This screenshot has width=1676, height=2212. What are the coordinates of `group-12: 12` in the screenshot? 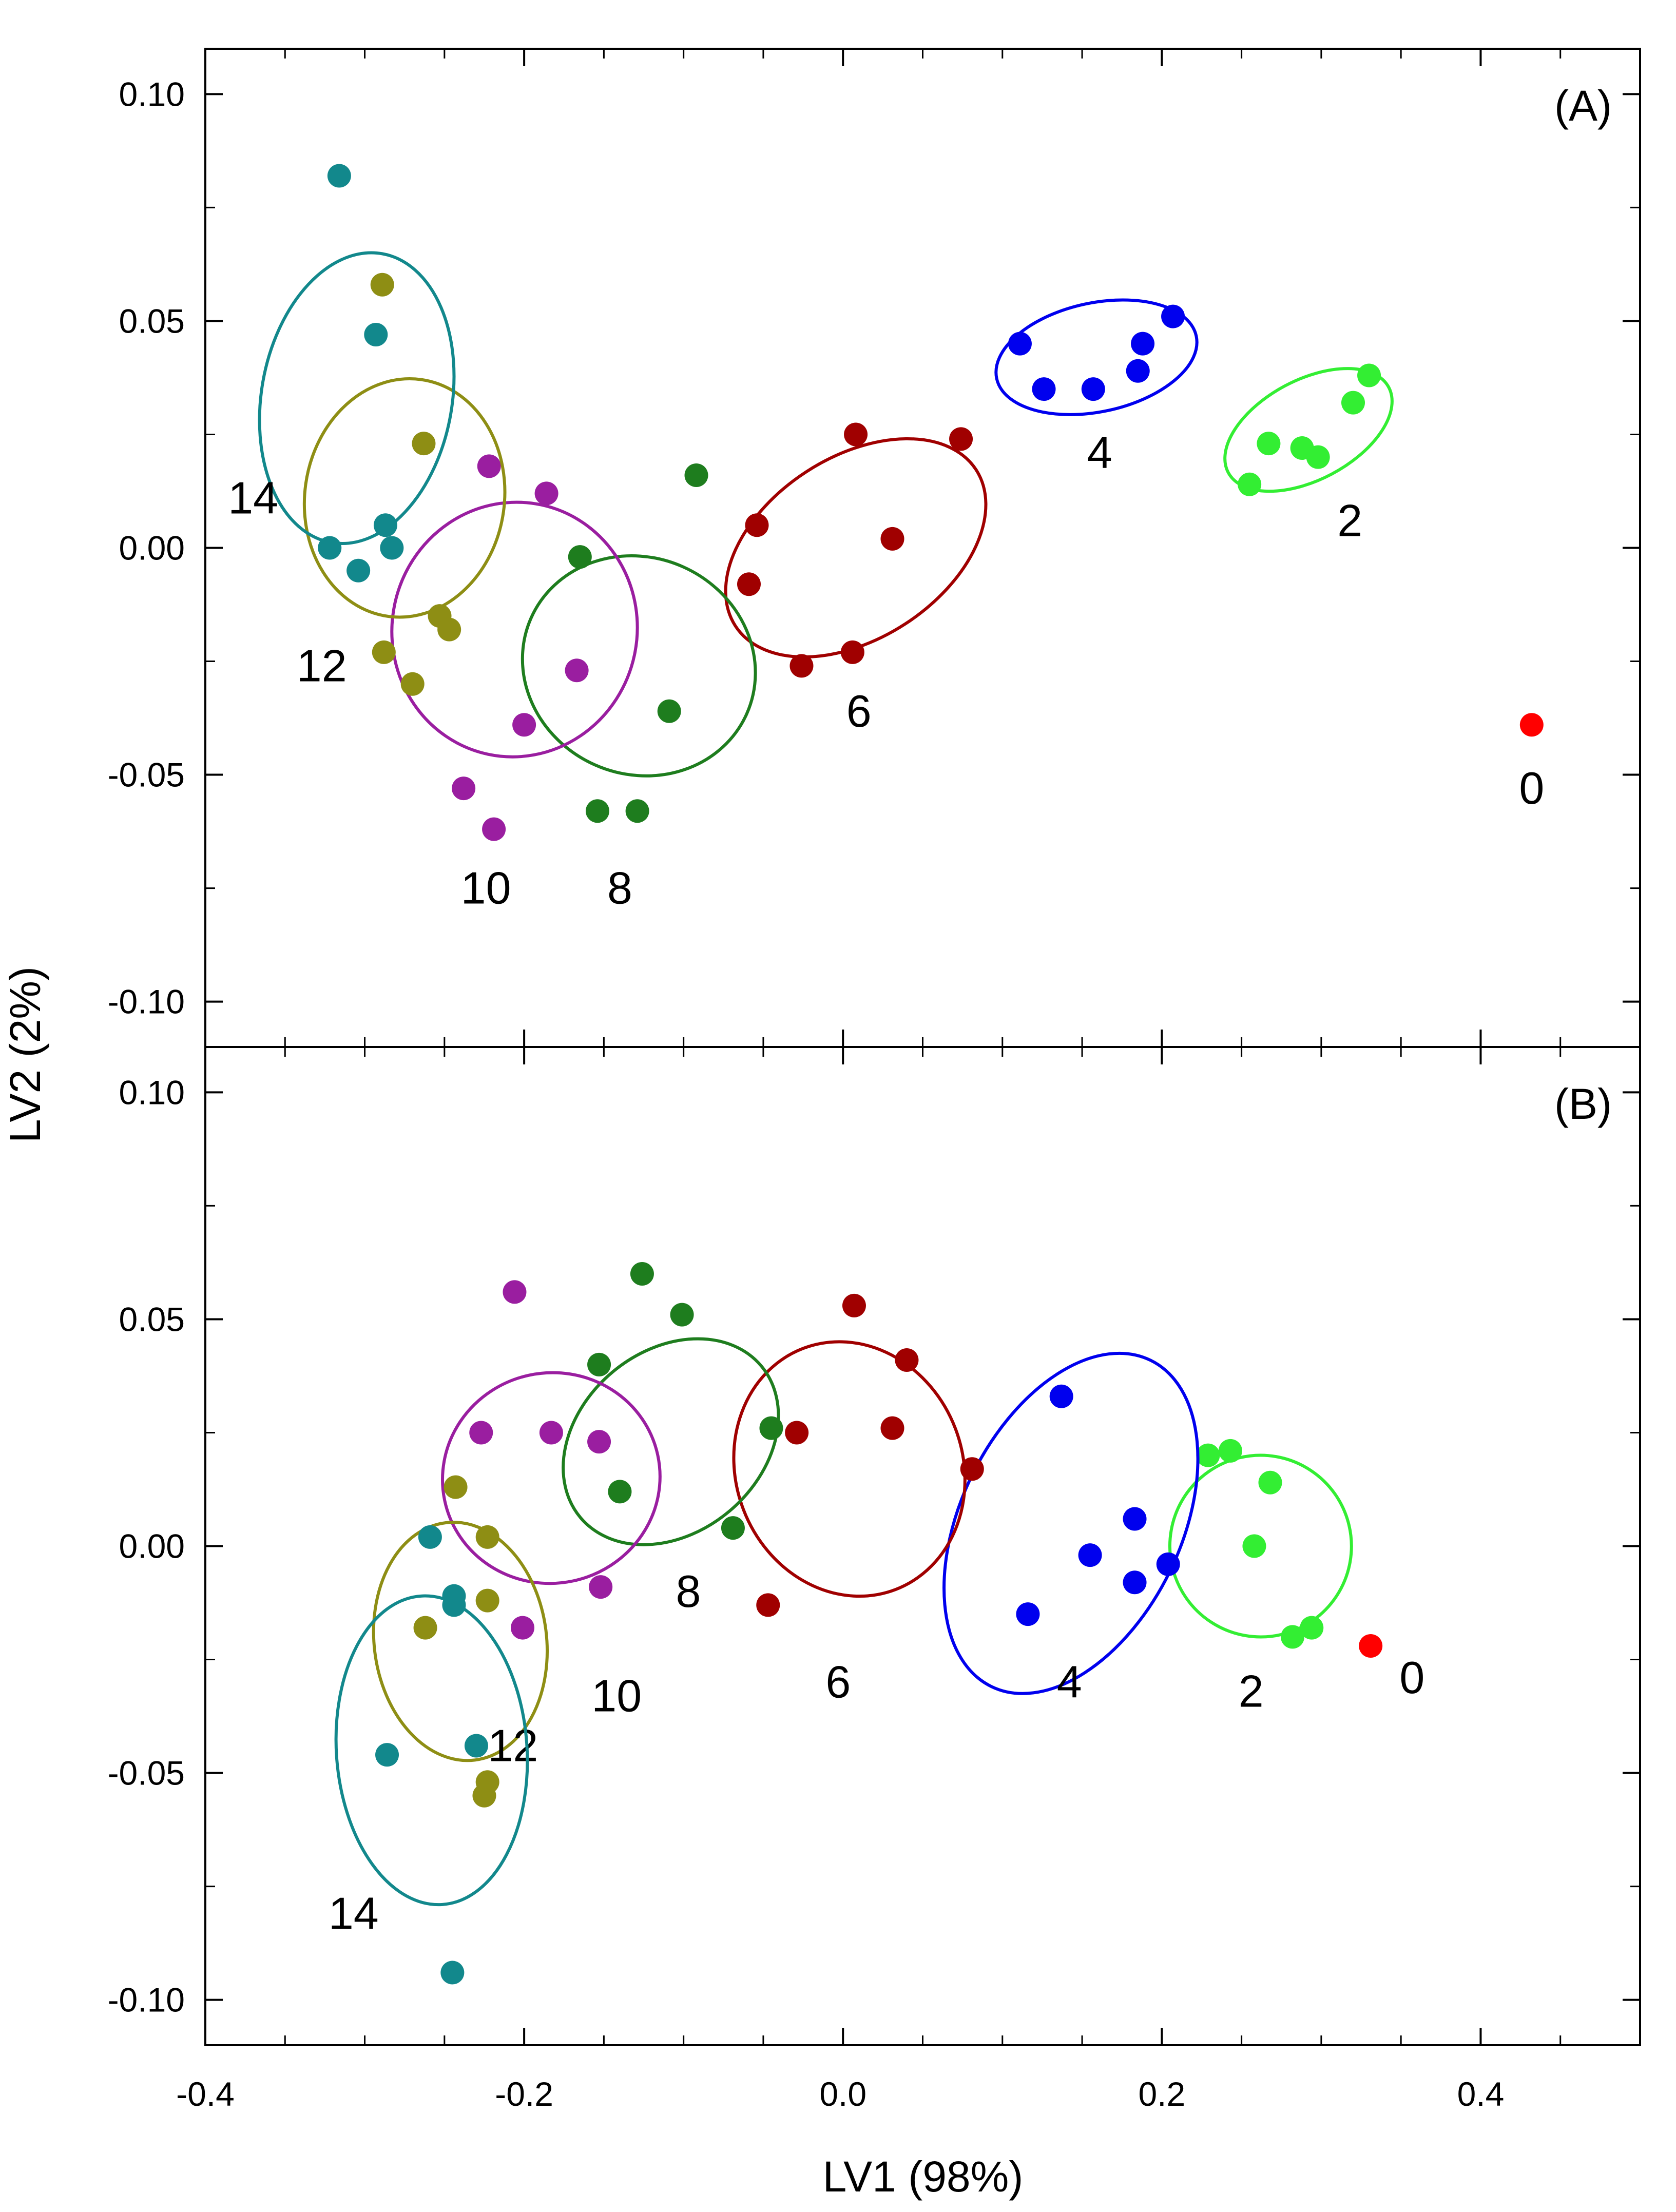 It's located at (402, 484).